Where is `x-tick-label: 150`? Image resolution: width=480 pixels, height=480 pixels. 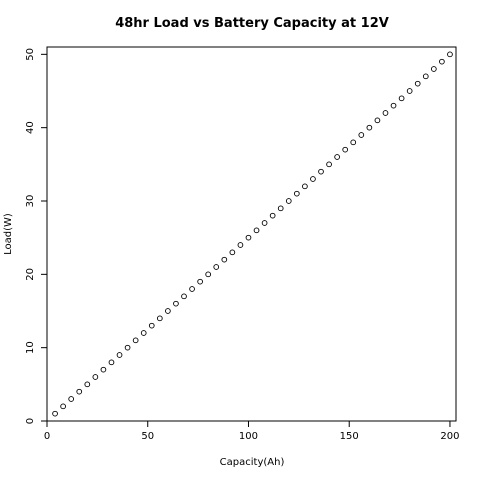
x-tick-label: 150 is located at coordinates (349, 436).